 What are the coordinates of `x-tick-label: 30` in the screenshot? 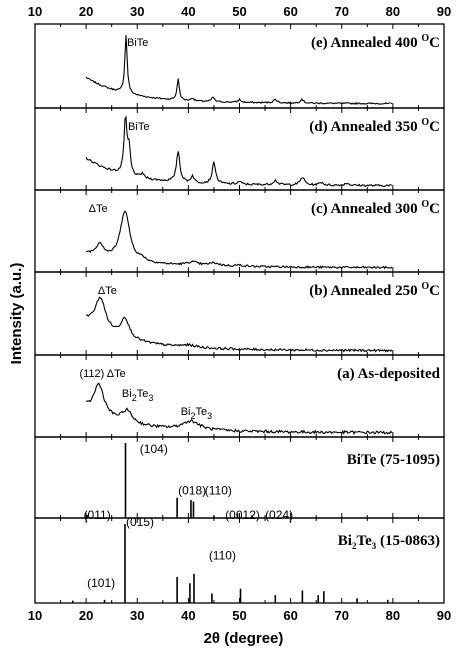 It's located at (137, 615).